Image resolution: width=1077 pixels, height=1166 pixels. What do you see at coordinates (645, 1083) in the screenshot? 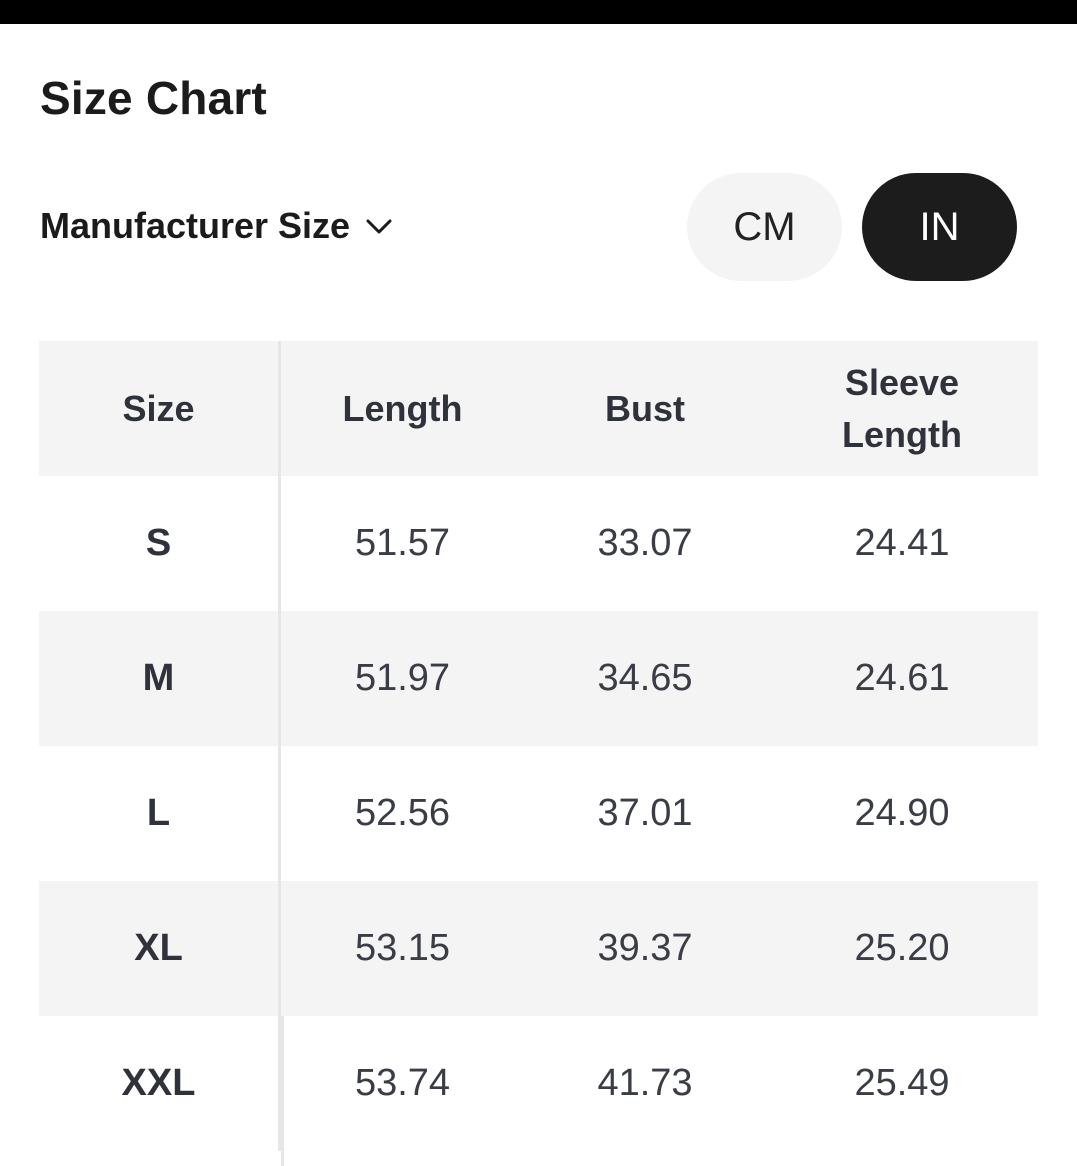
I see `bust-cell: 41.73` at bounding box center [645, 1083].